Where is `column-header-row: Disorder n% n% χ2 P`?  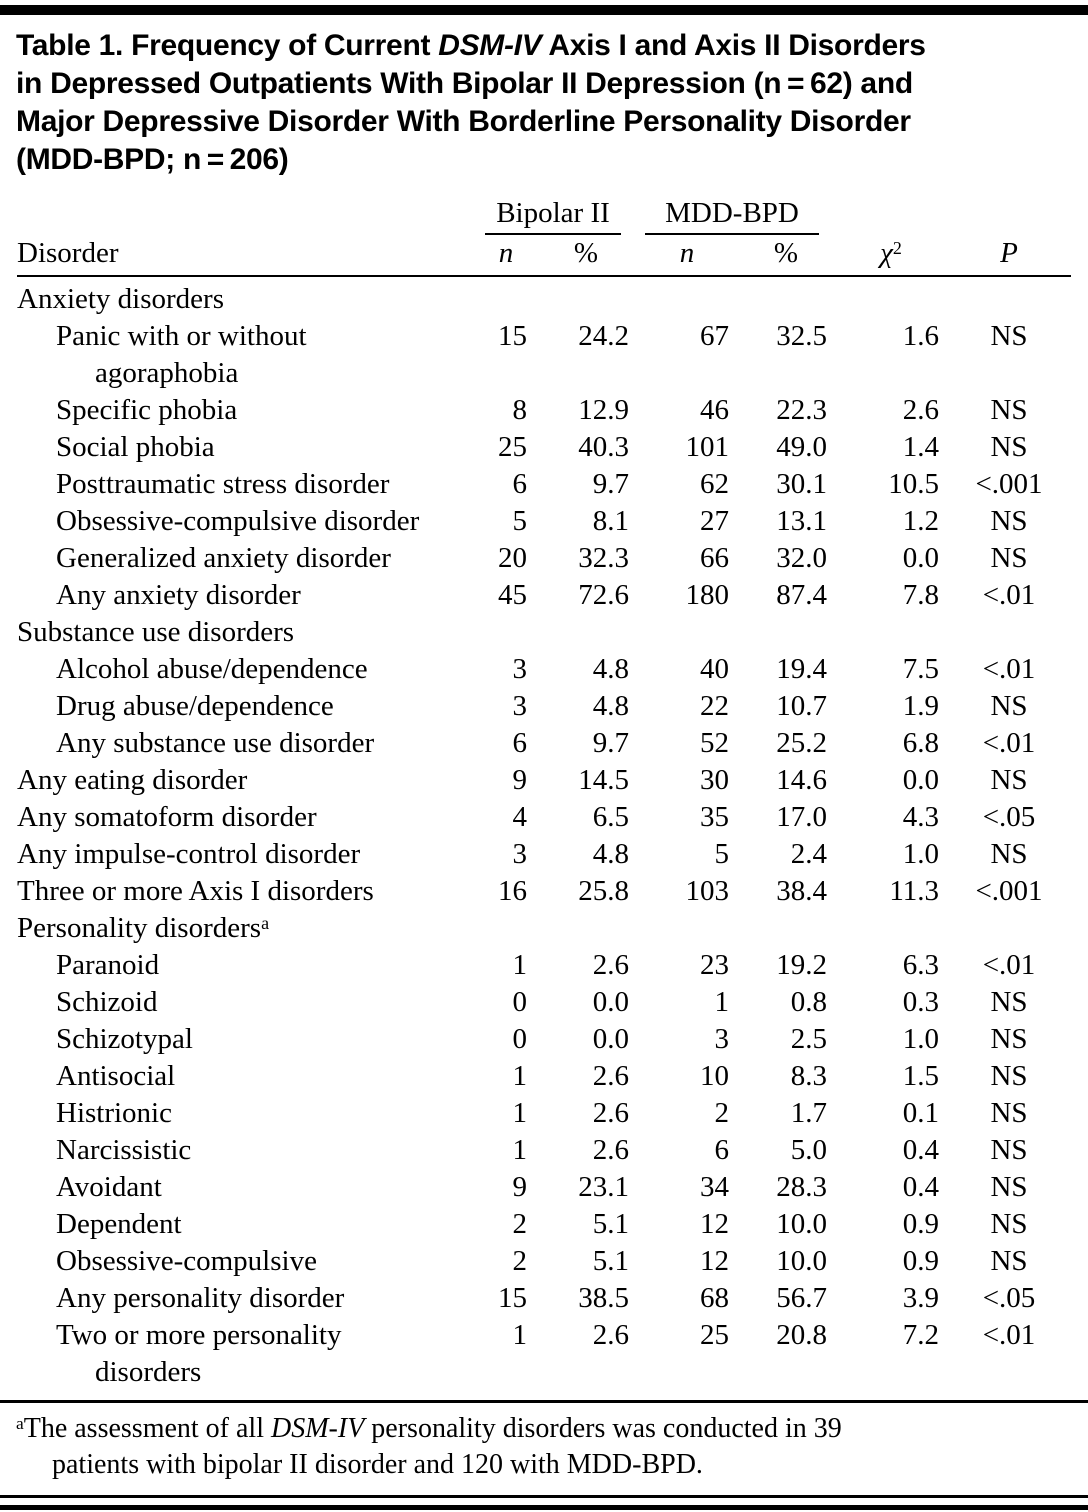
column-header-row: Disorder n% n% χ2 P is located at coordinates (544, 256).